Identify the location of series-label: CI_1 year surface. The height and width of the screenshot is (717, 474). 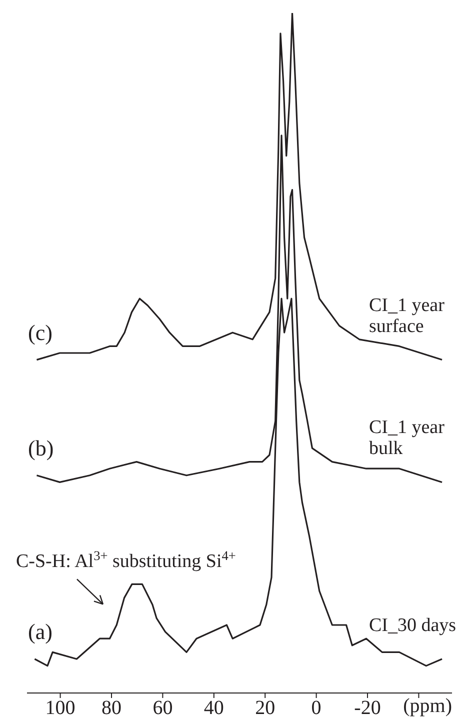
(407, 315).